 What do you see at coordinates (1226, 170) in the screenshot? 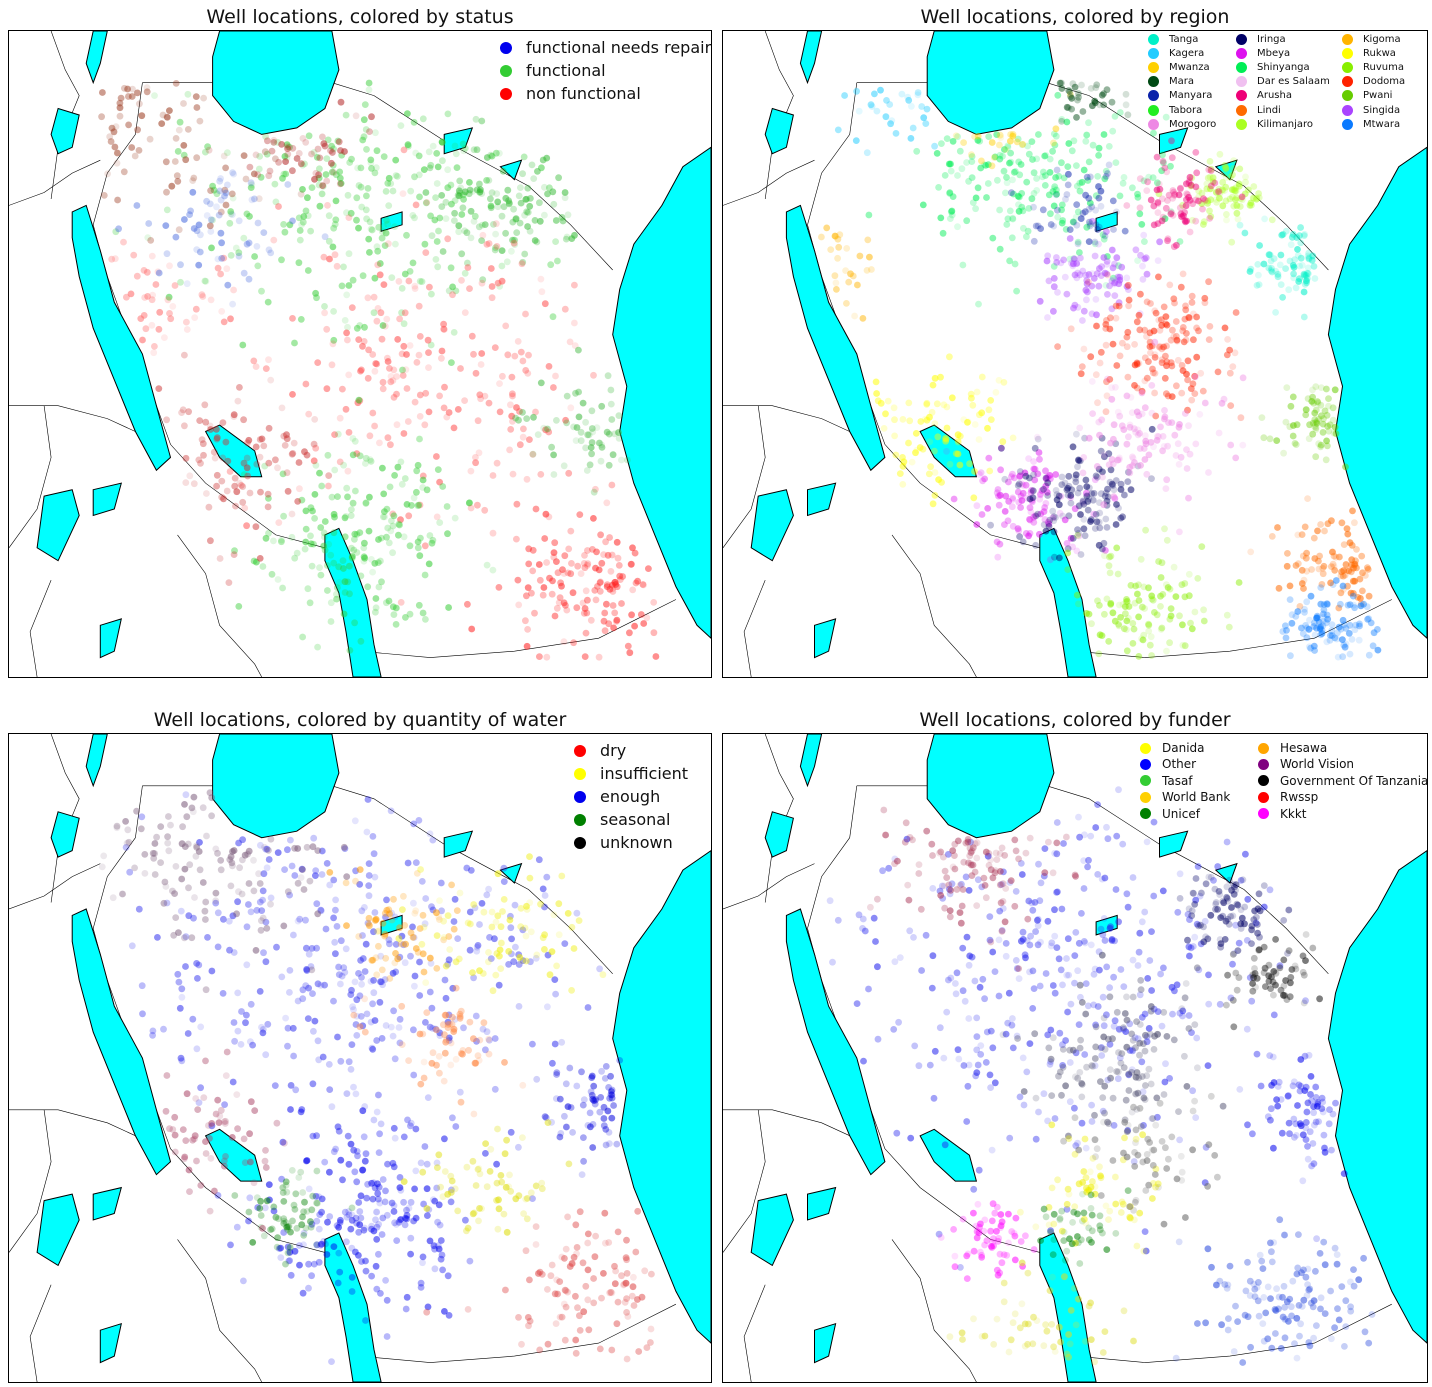
I see `small-lake` at bounding box center [1226, 170].